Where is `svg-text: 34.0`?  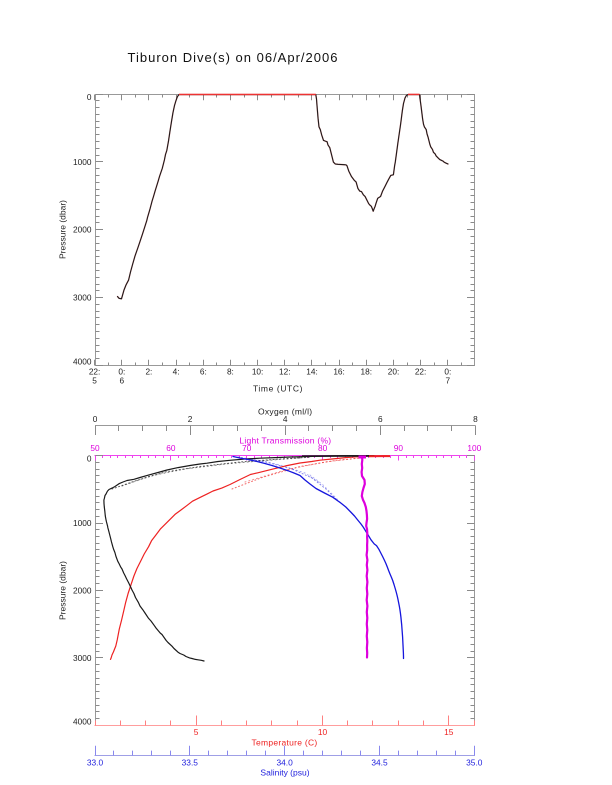
svg-text: 34.0 is located at coordinates (284, 762).